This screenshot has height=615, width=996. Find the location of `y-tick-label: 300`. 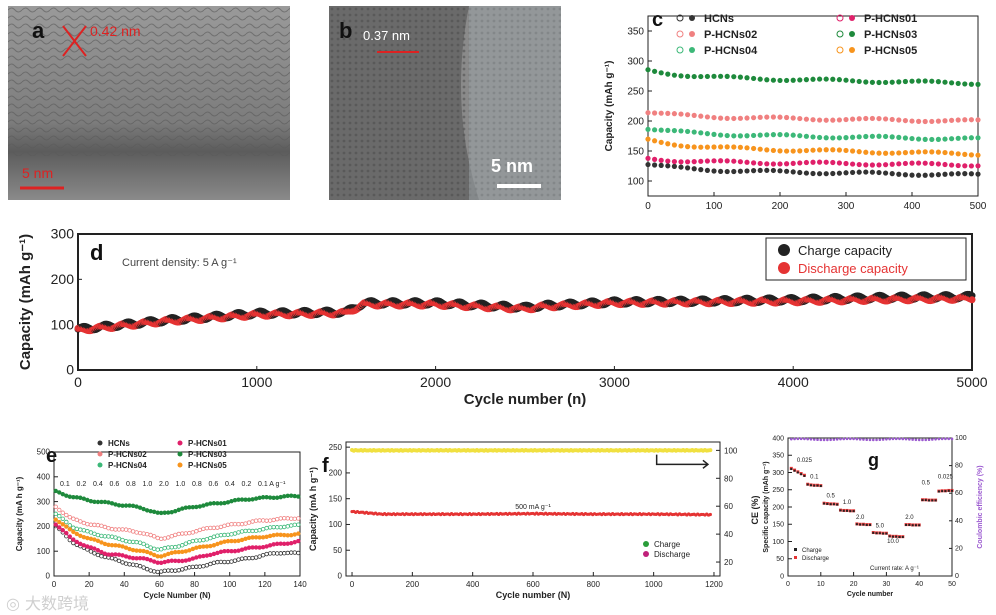

y-tick-label: 300 is located at coordinates (778, 473).